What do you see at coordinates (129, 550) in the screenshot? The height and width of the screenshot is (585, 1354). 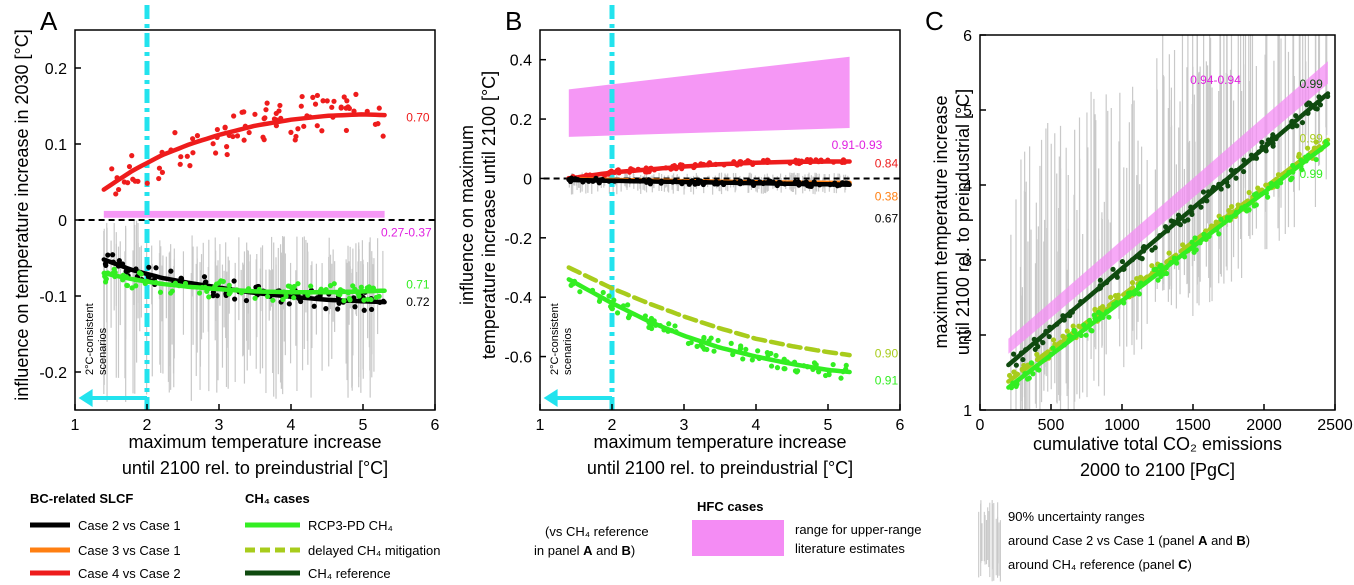 I see `legend-label-case3-case1: Case 3 vs Case 1` at bounding box center [129, 550].